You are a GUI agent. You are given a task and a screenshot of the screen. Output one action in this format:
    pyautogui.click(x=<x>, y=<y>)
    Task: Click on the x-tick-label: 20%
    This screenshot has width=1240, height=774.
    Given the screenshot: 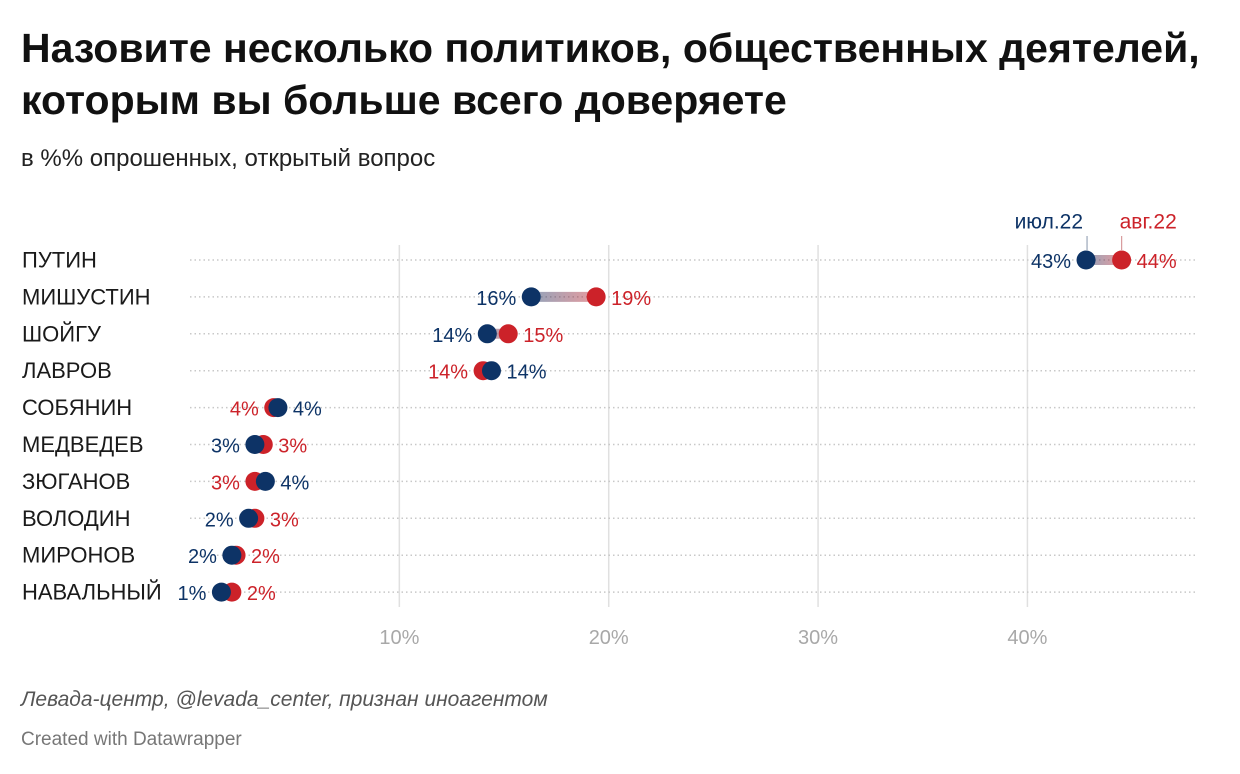 What is the action you would take?
    pyautogui.click(x=609, y=638)
    